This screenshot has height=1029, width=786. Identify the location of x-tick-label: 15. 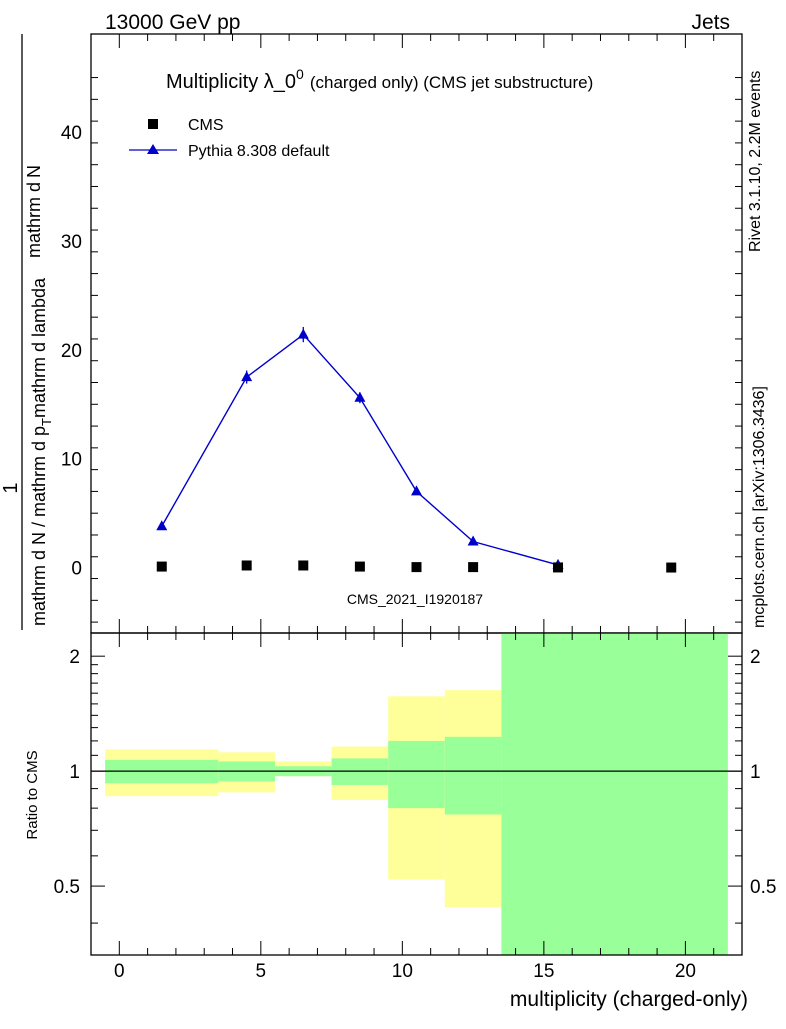
(543, 971).